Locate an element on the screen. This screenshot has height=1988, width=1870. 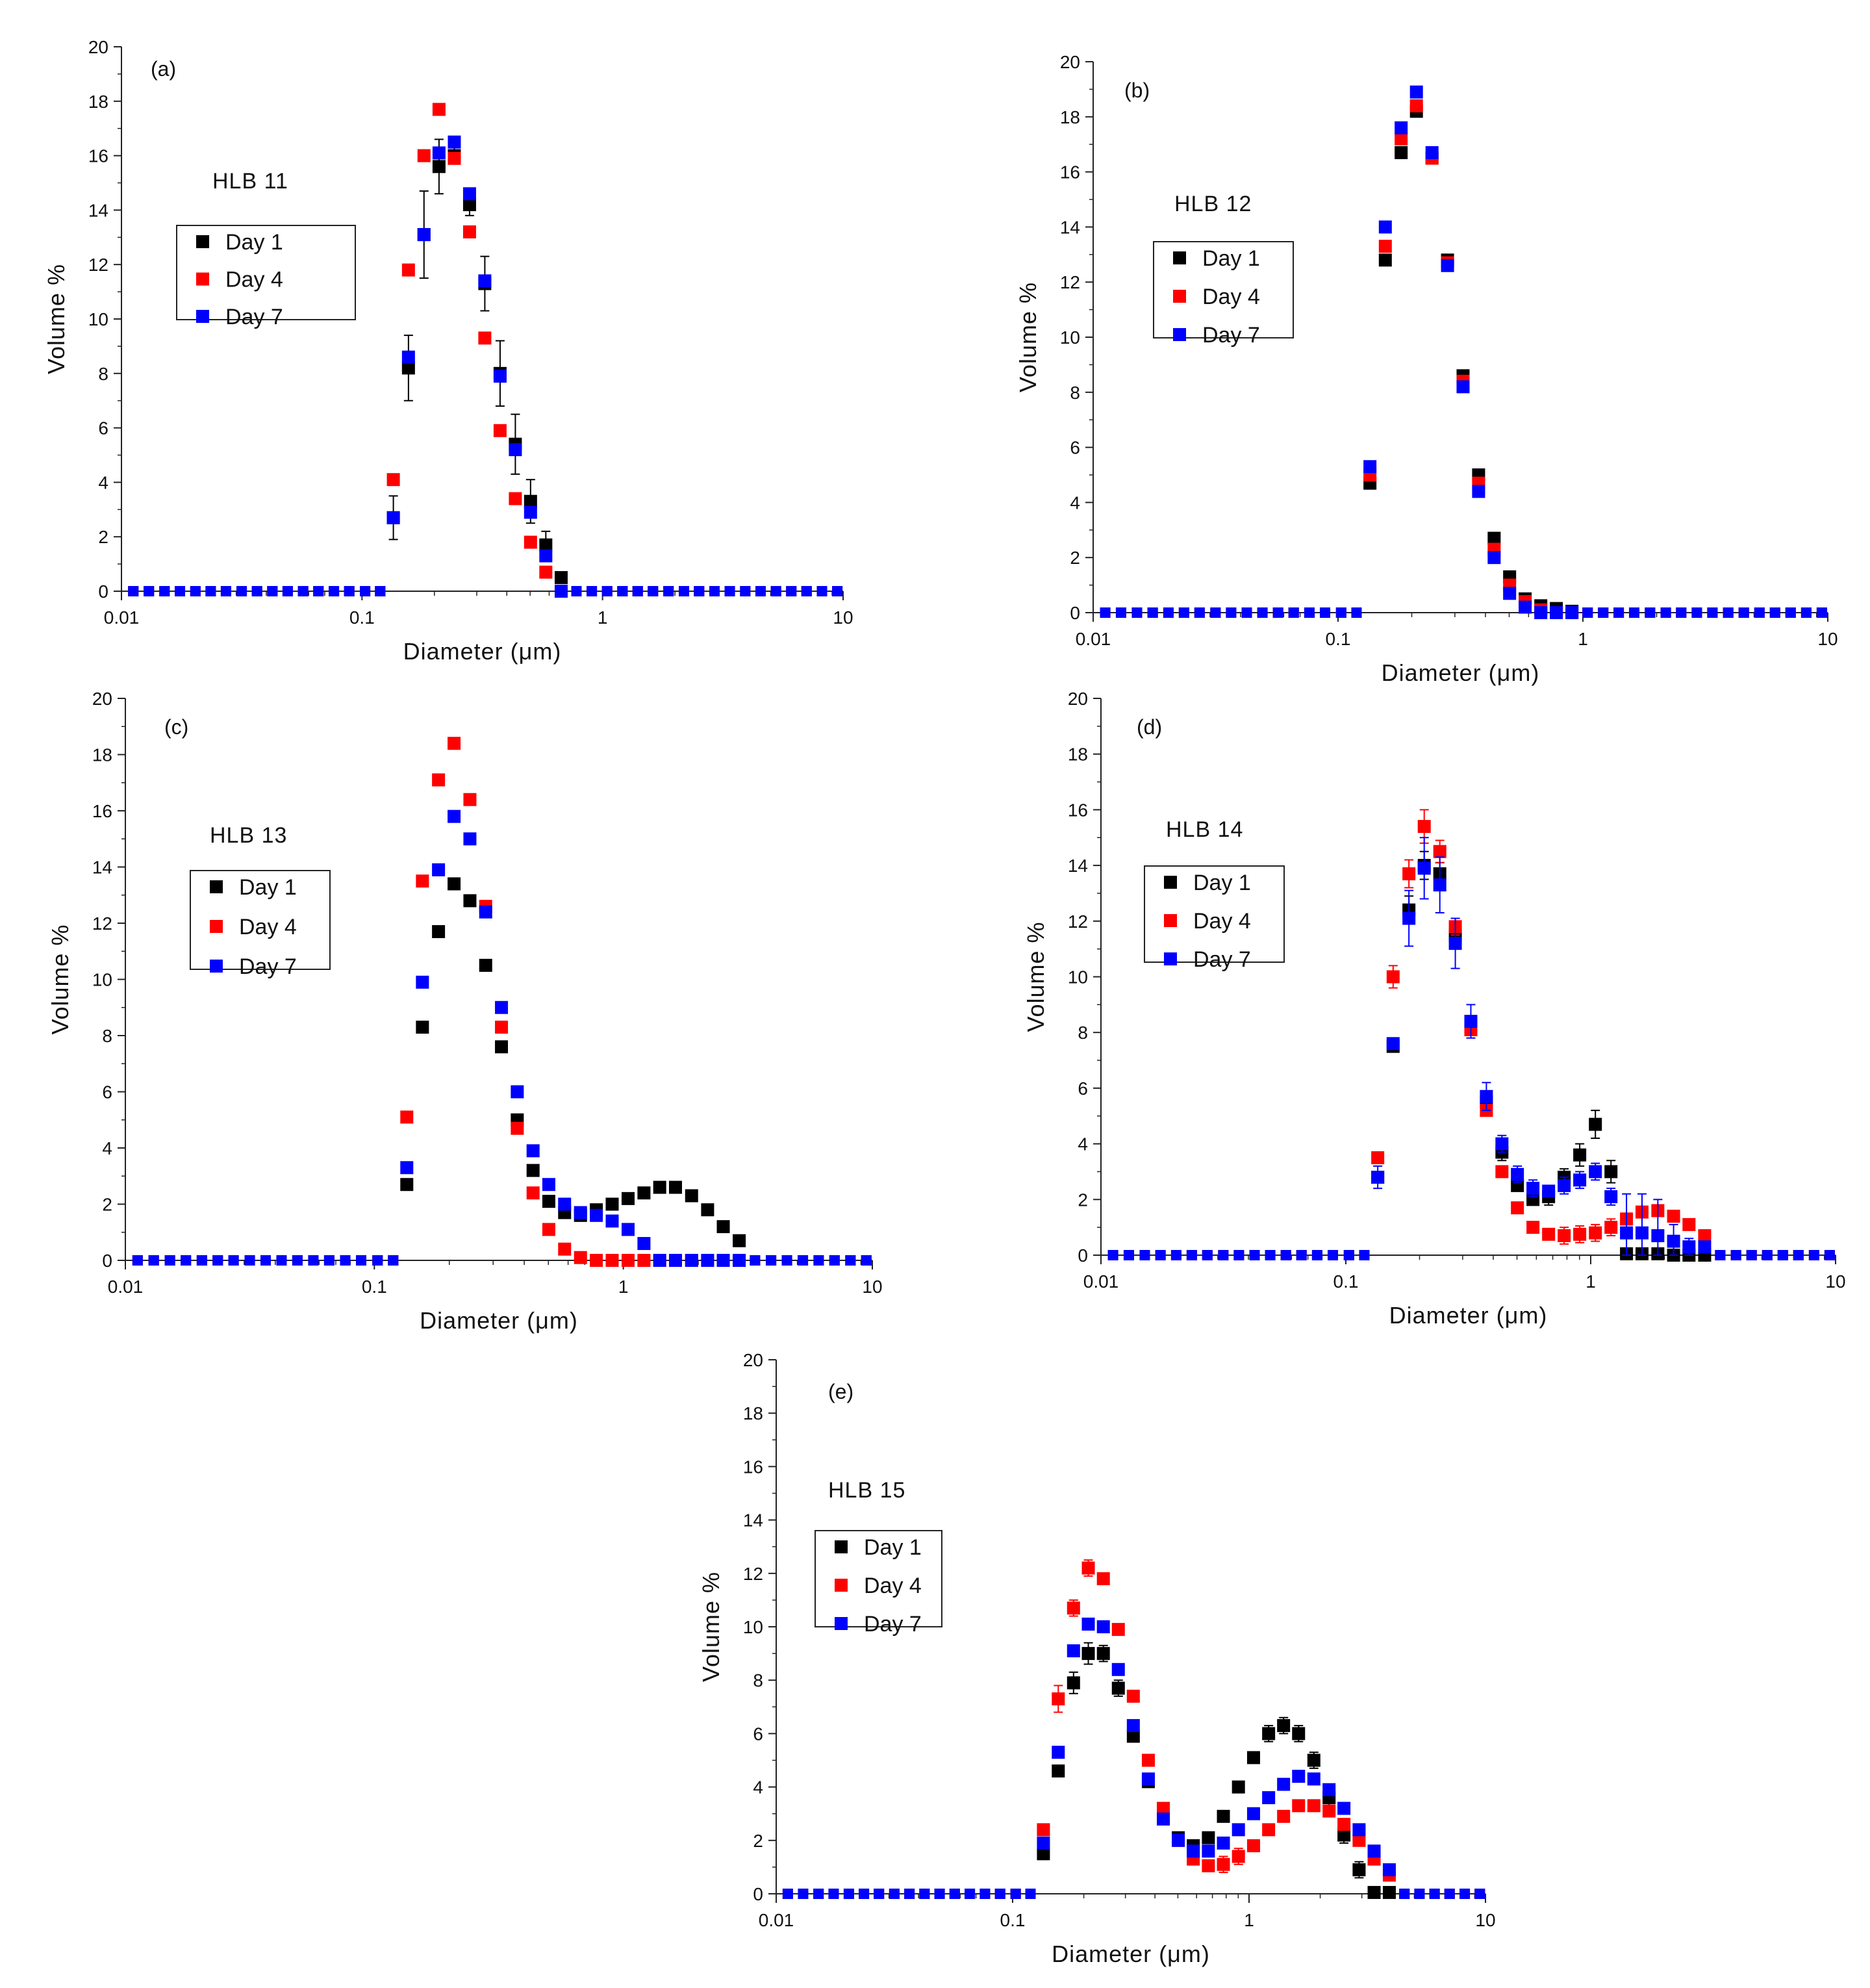
y-tick-label: 18 is located at coordinates (102, 755).